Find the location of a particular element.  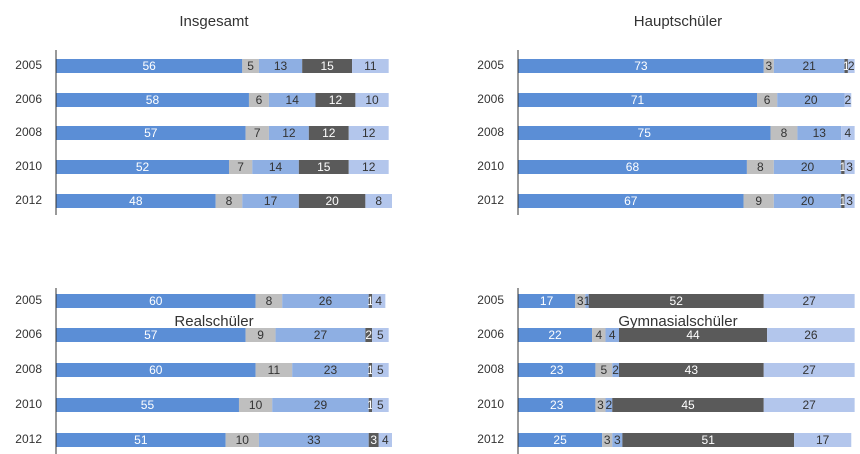

data-label: 11 is located at coordinates (370, 66).